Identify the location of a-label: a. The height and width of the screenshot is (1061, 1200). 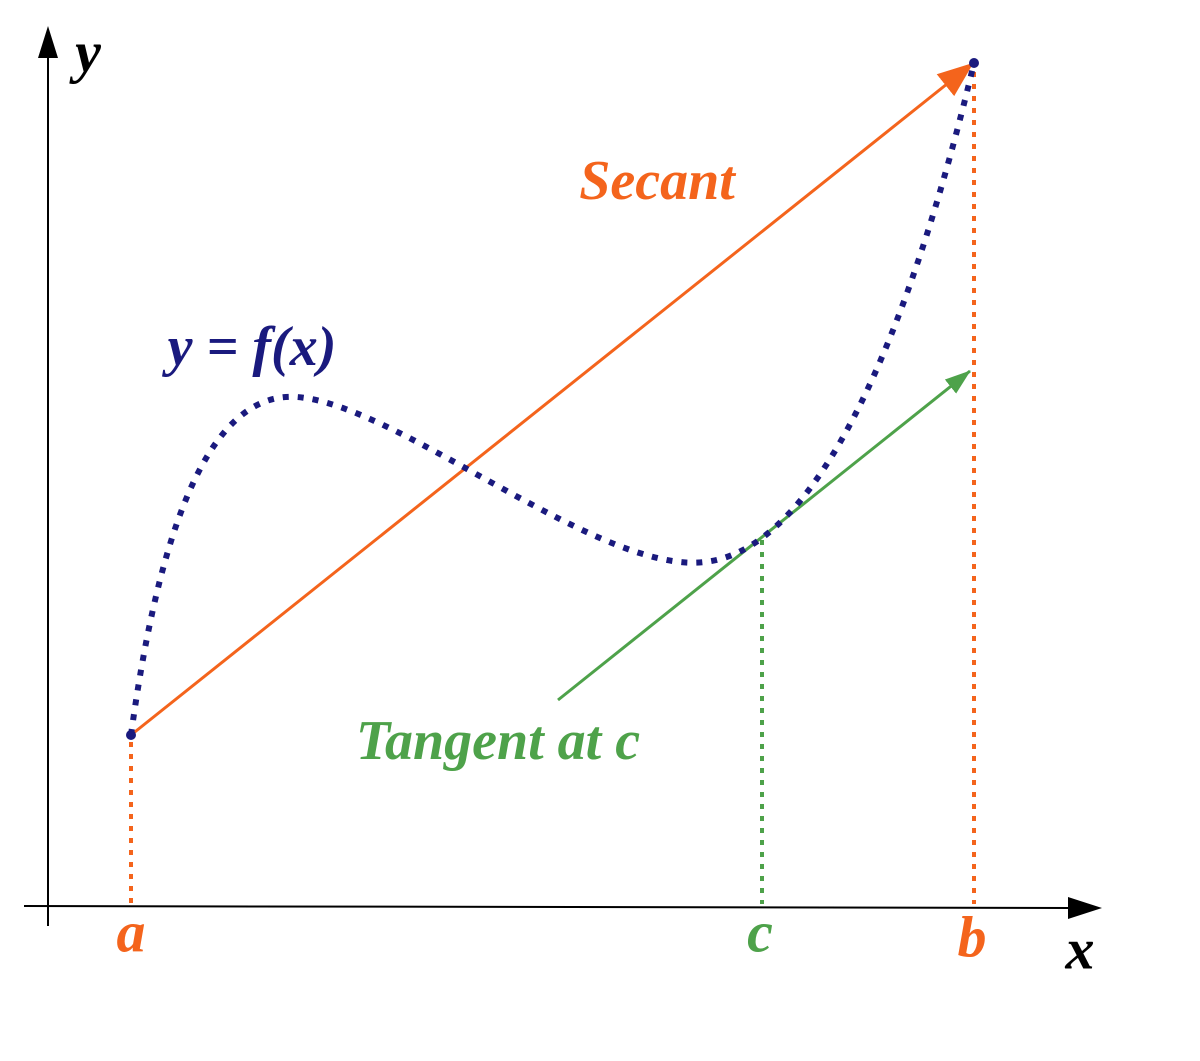
(131, 931).